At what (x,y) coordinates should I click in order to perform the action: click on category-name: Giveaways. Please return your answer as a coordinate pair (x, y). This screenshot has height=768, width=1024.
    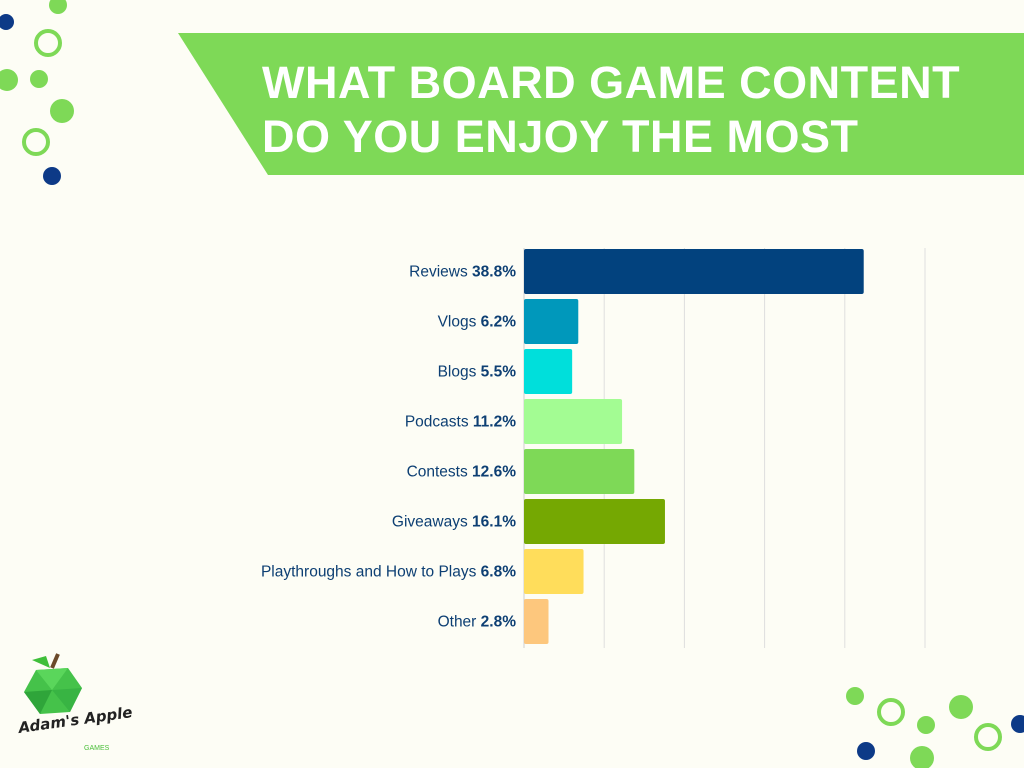
    Looking at the image, I should click on (432, 522).